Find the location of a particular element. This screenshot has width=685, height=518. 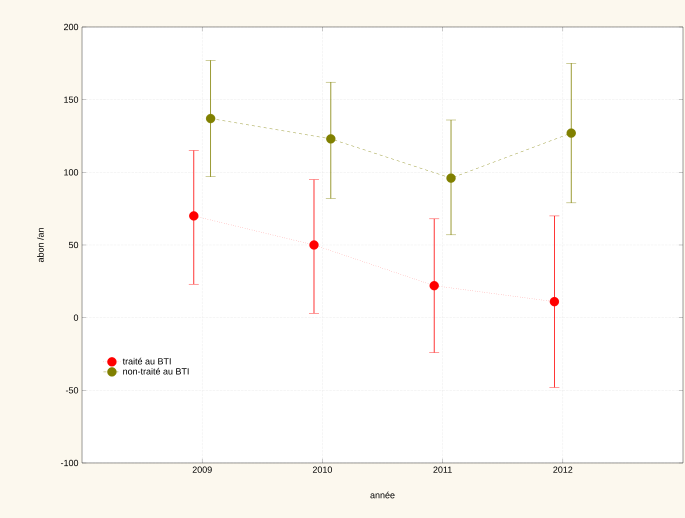

legend-label: traité au BTI is located at coordinates (146, 361).